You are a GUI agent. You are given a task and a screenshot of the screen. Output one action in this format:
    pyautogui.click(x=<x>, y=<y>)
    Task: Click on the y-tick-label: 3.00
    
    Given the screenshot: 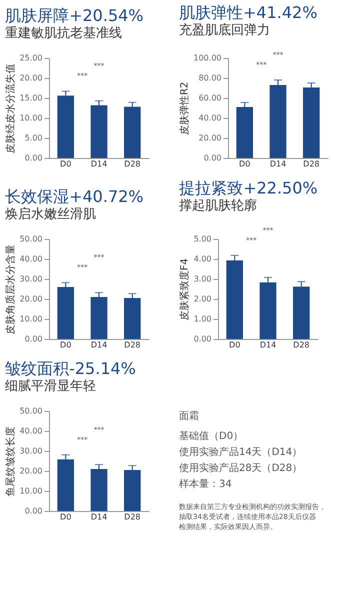 What is the action you would take?
    pyautogui.click(x=203, y=279)
    